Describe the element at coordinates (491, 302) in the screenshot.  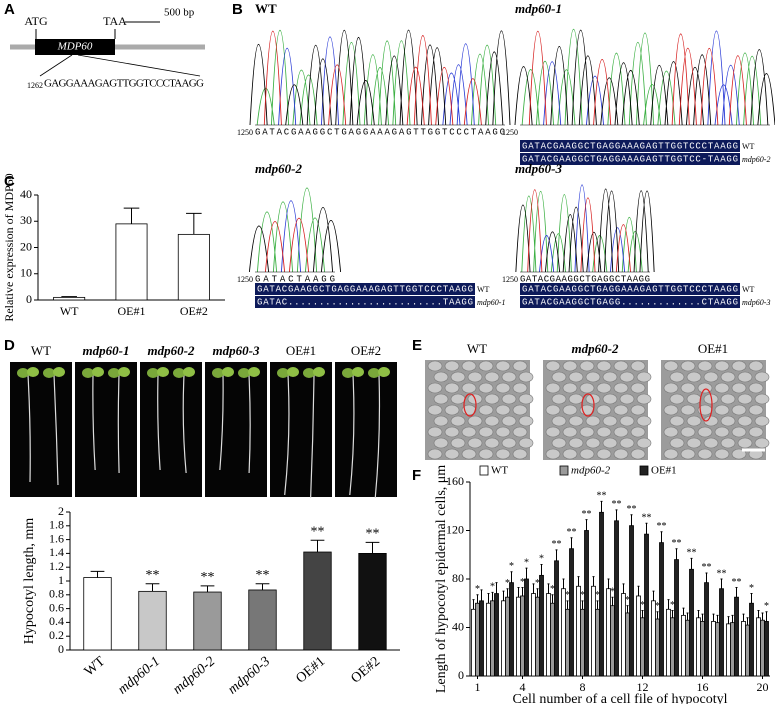
I see `alignment-label: mdp60-1` at that location.